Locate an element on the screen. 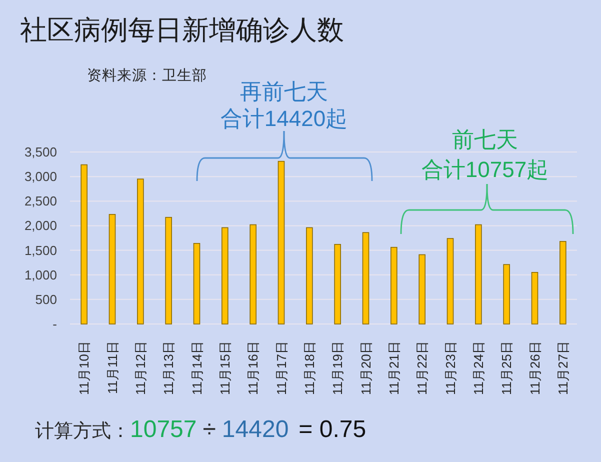  x-tick-label: 11月13日 is located at coordinates (168, 368).